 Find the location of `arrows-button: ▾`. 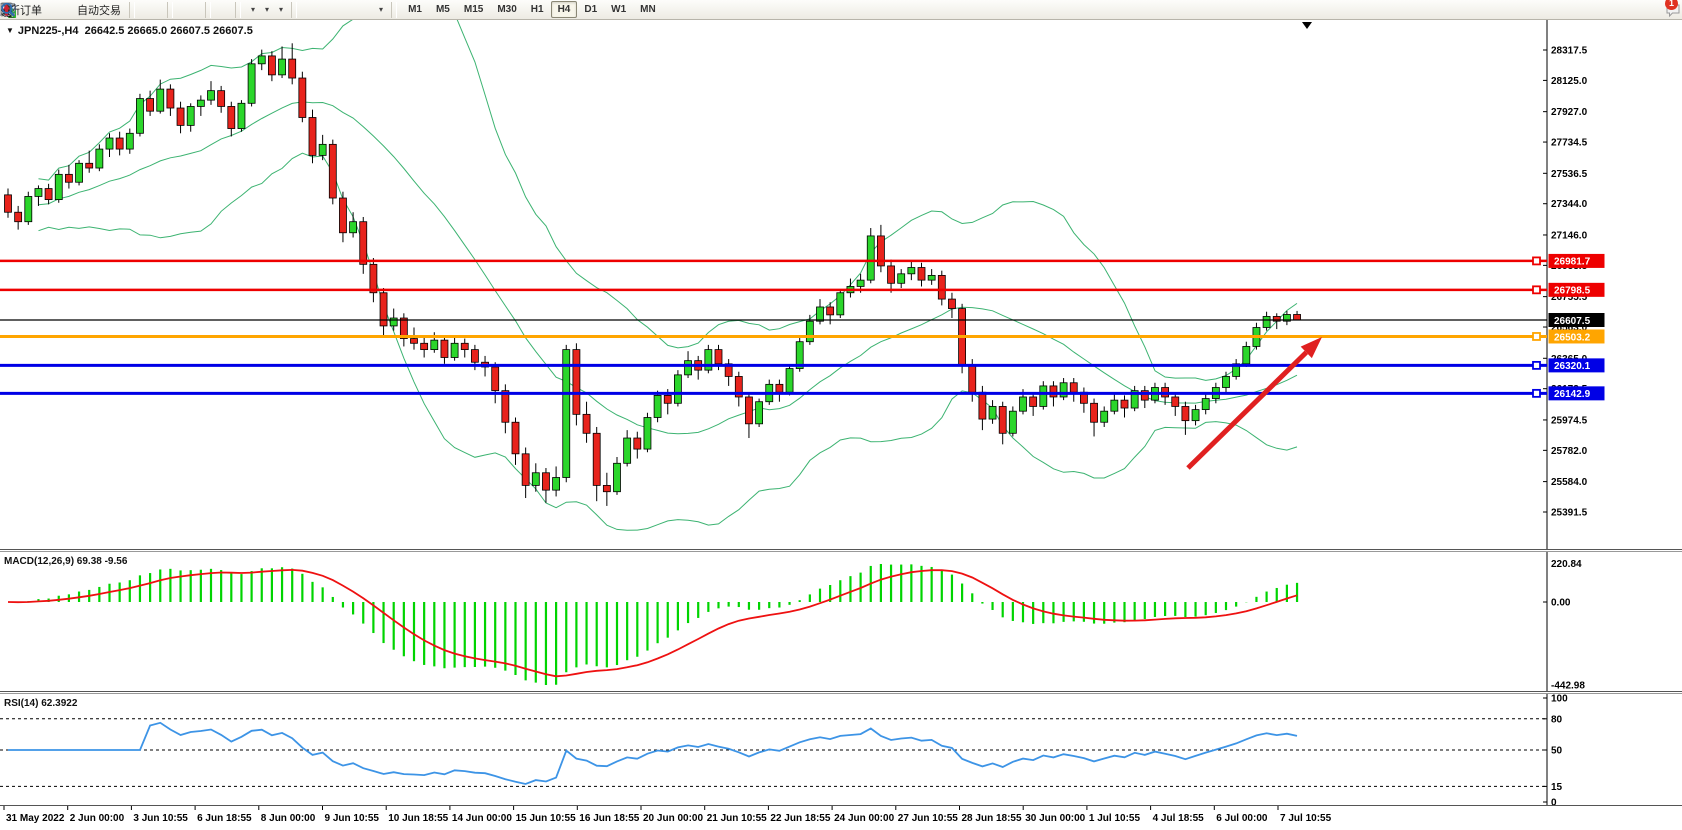

arrows-button: ▾ is located at coordinates (194, 10).